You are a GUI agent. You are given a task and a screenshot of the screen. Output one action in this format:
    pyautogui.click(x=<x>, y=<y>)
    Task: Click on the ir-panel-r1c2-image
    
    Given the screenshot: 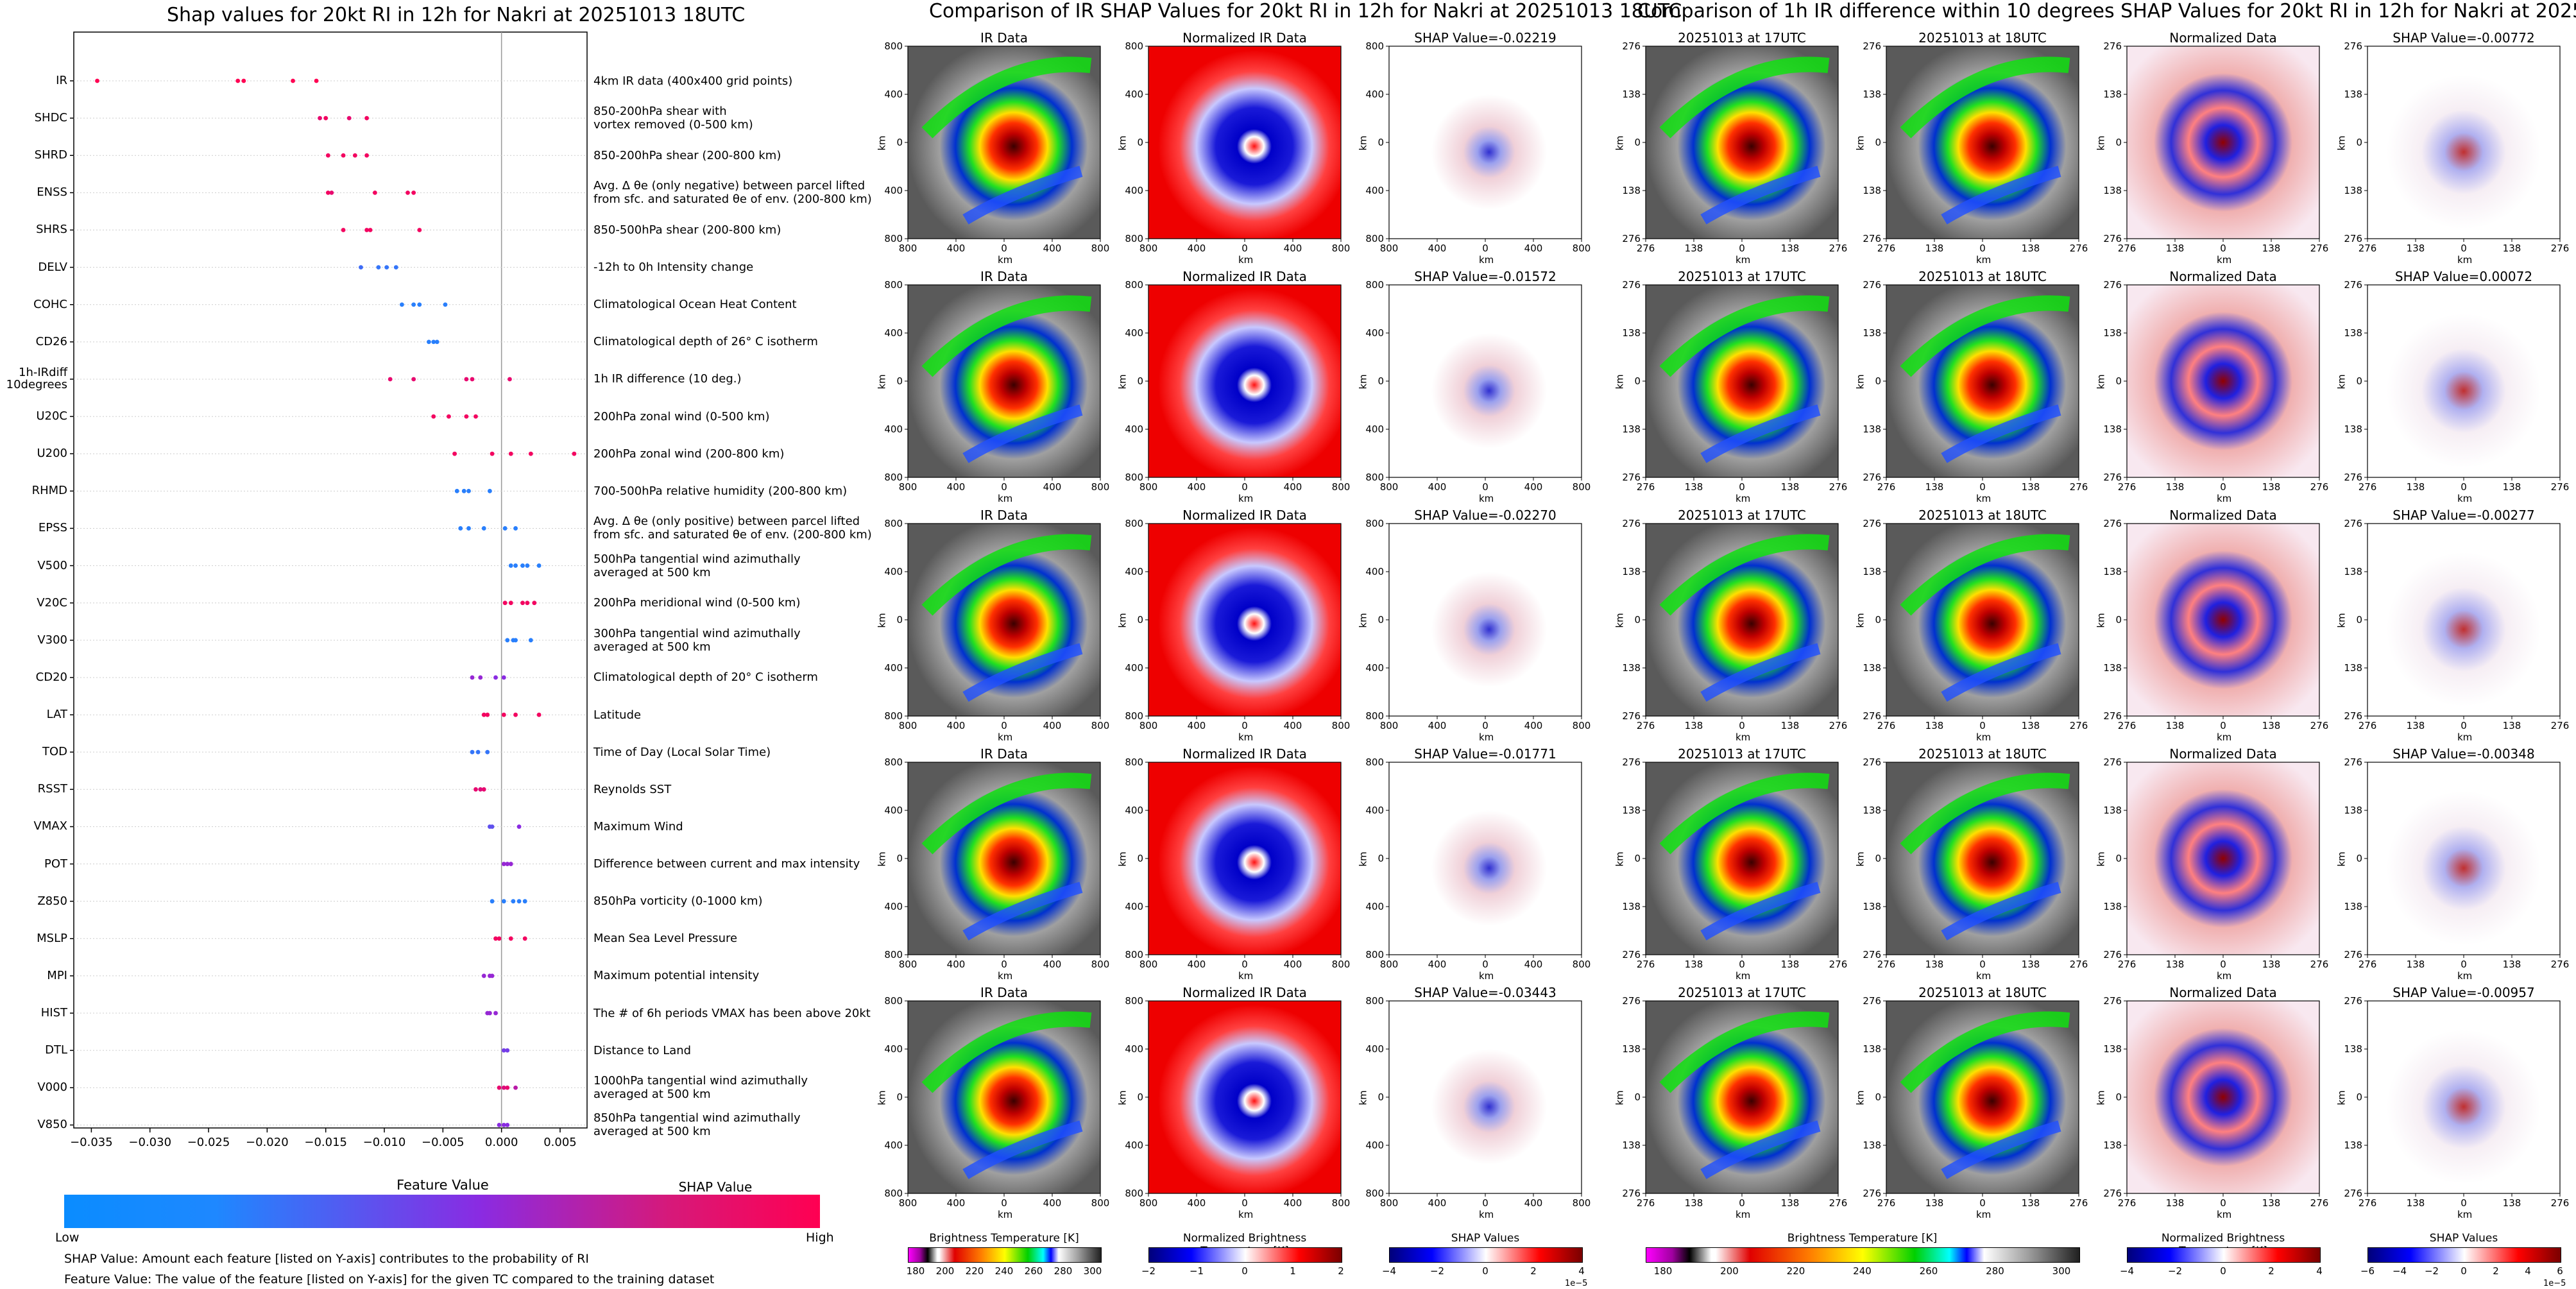 What is the action you would take?
    pyautogui.click(x=1485, y=381)
    